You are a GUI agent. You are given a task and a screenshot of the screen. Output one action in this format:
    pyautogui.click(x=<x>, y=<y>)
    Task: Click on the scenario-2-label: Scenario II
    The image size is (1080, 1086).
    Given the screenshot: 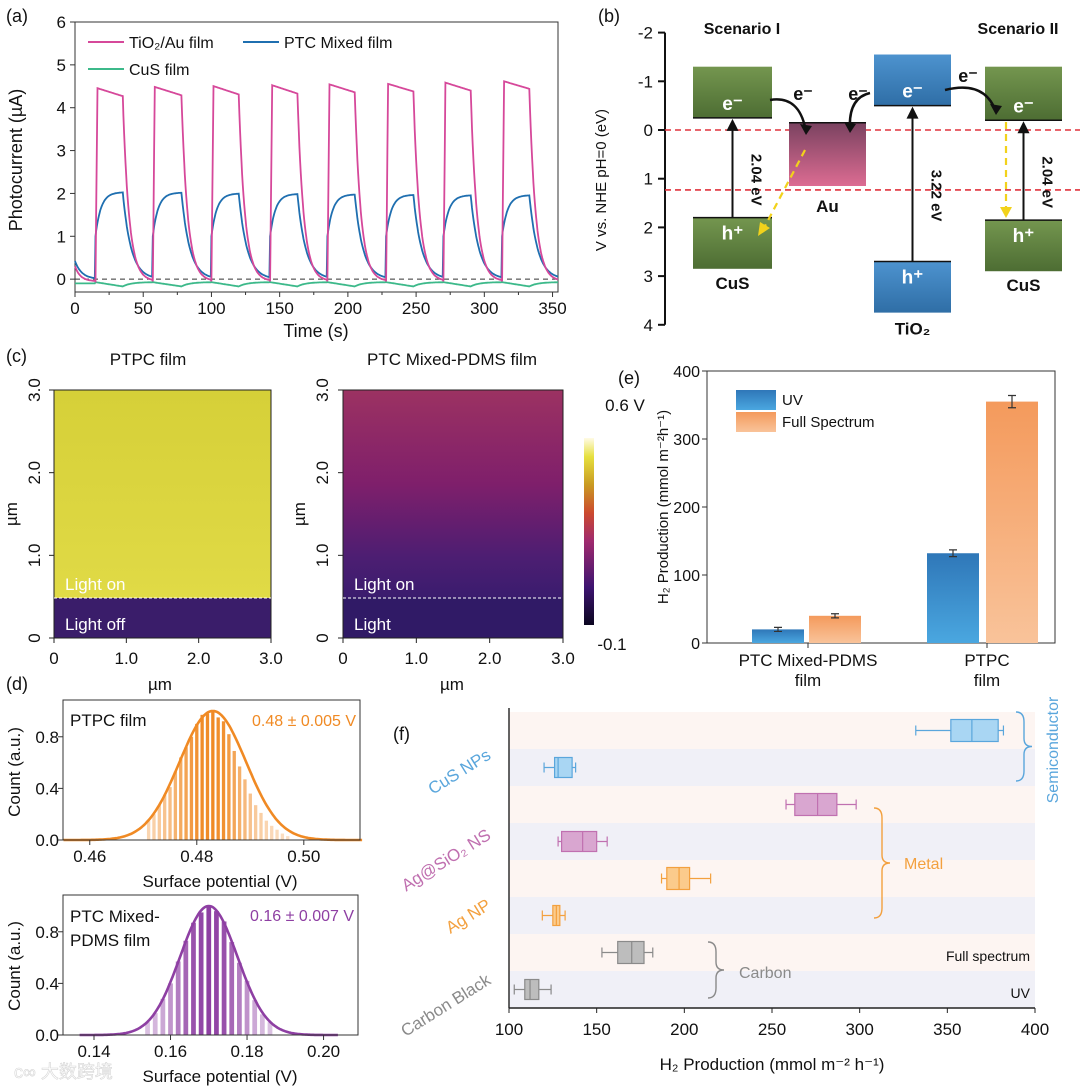 What is the action you would take?
    pyautogui.click(x=1018, y=29)
    